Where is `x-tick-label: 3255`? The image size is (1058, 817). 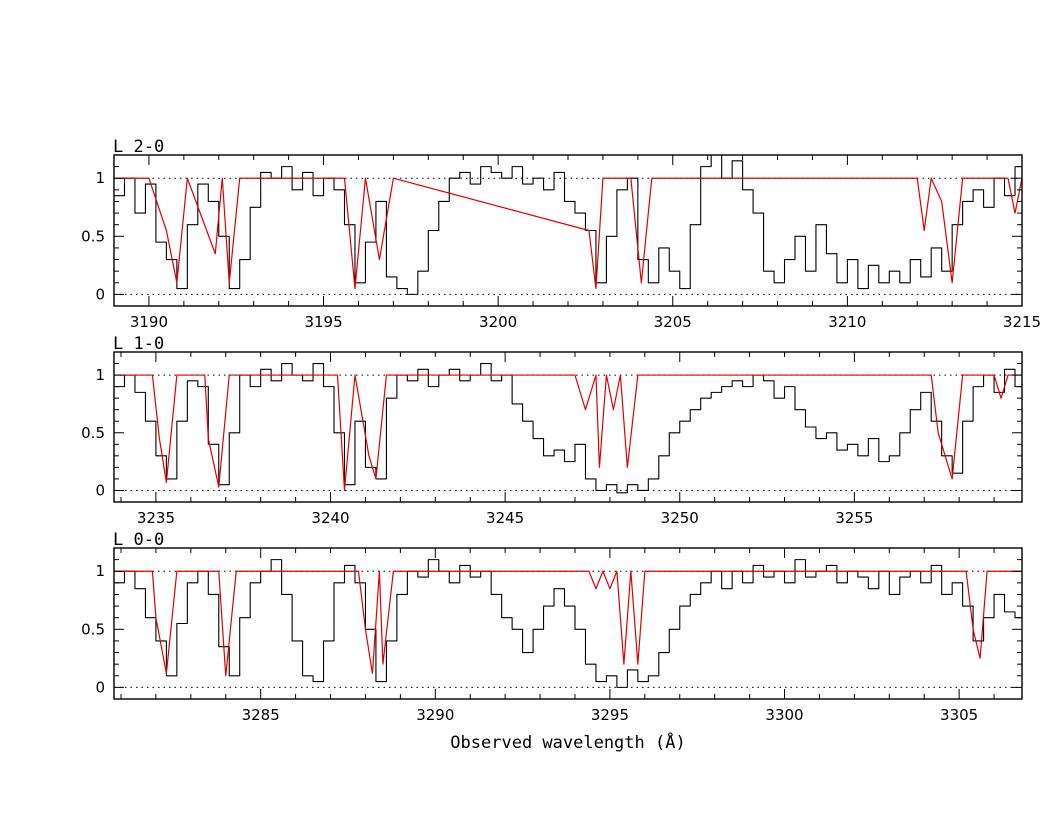
x-tick-label: 3255 is located at coordinates (854, 518).